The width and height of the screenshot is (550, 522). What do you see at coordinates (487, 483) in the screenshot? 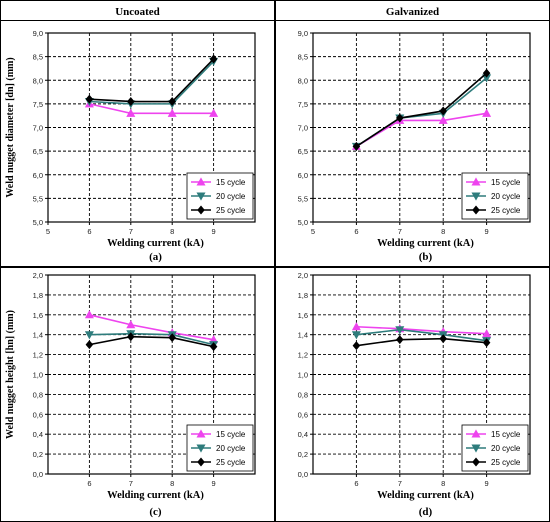
I see `x-tick-label: 9` at bounding box center [487, 483].